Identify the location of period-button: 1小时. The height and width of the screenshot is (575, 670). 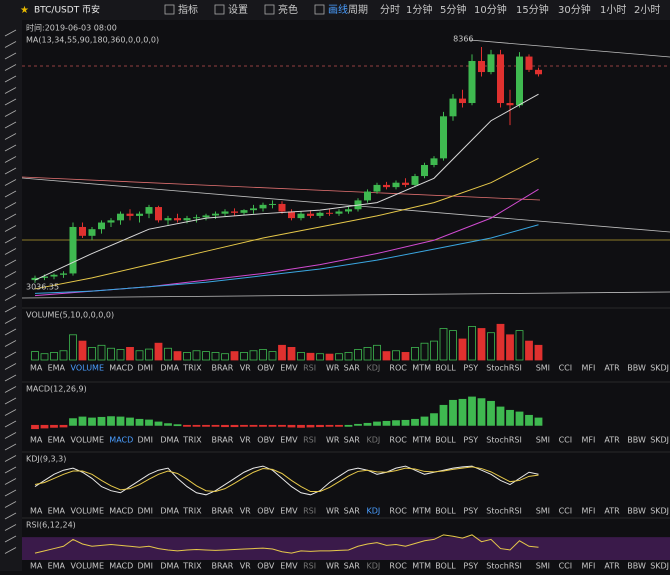
(613, 10).